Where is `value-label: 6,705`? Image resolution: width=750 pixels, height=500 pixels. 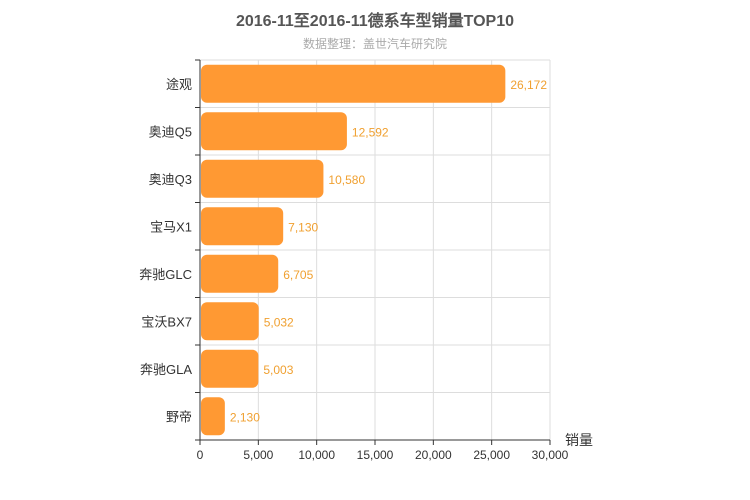
value-label: 6,705 is located at coordinates (298, 275).